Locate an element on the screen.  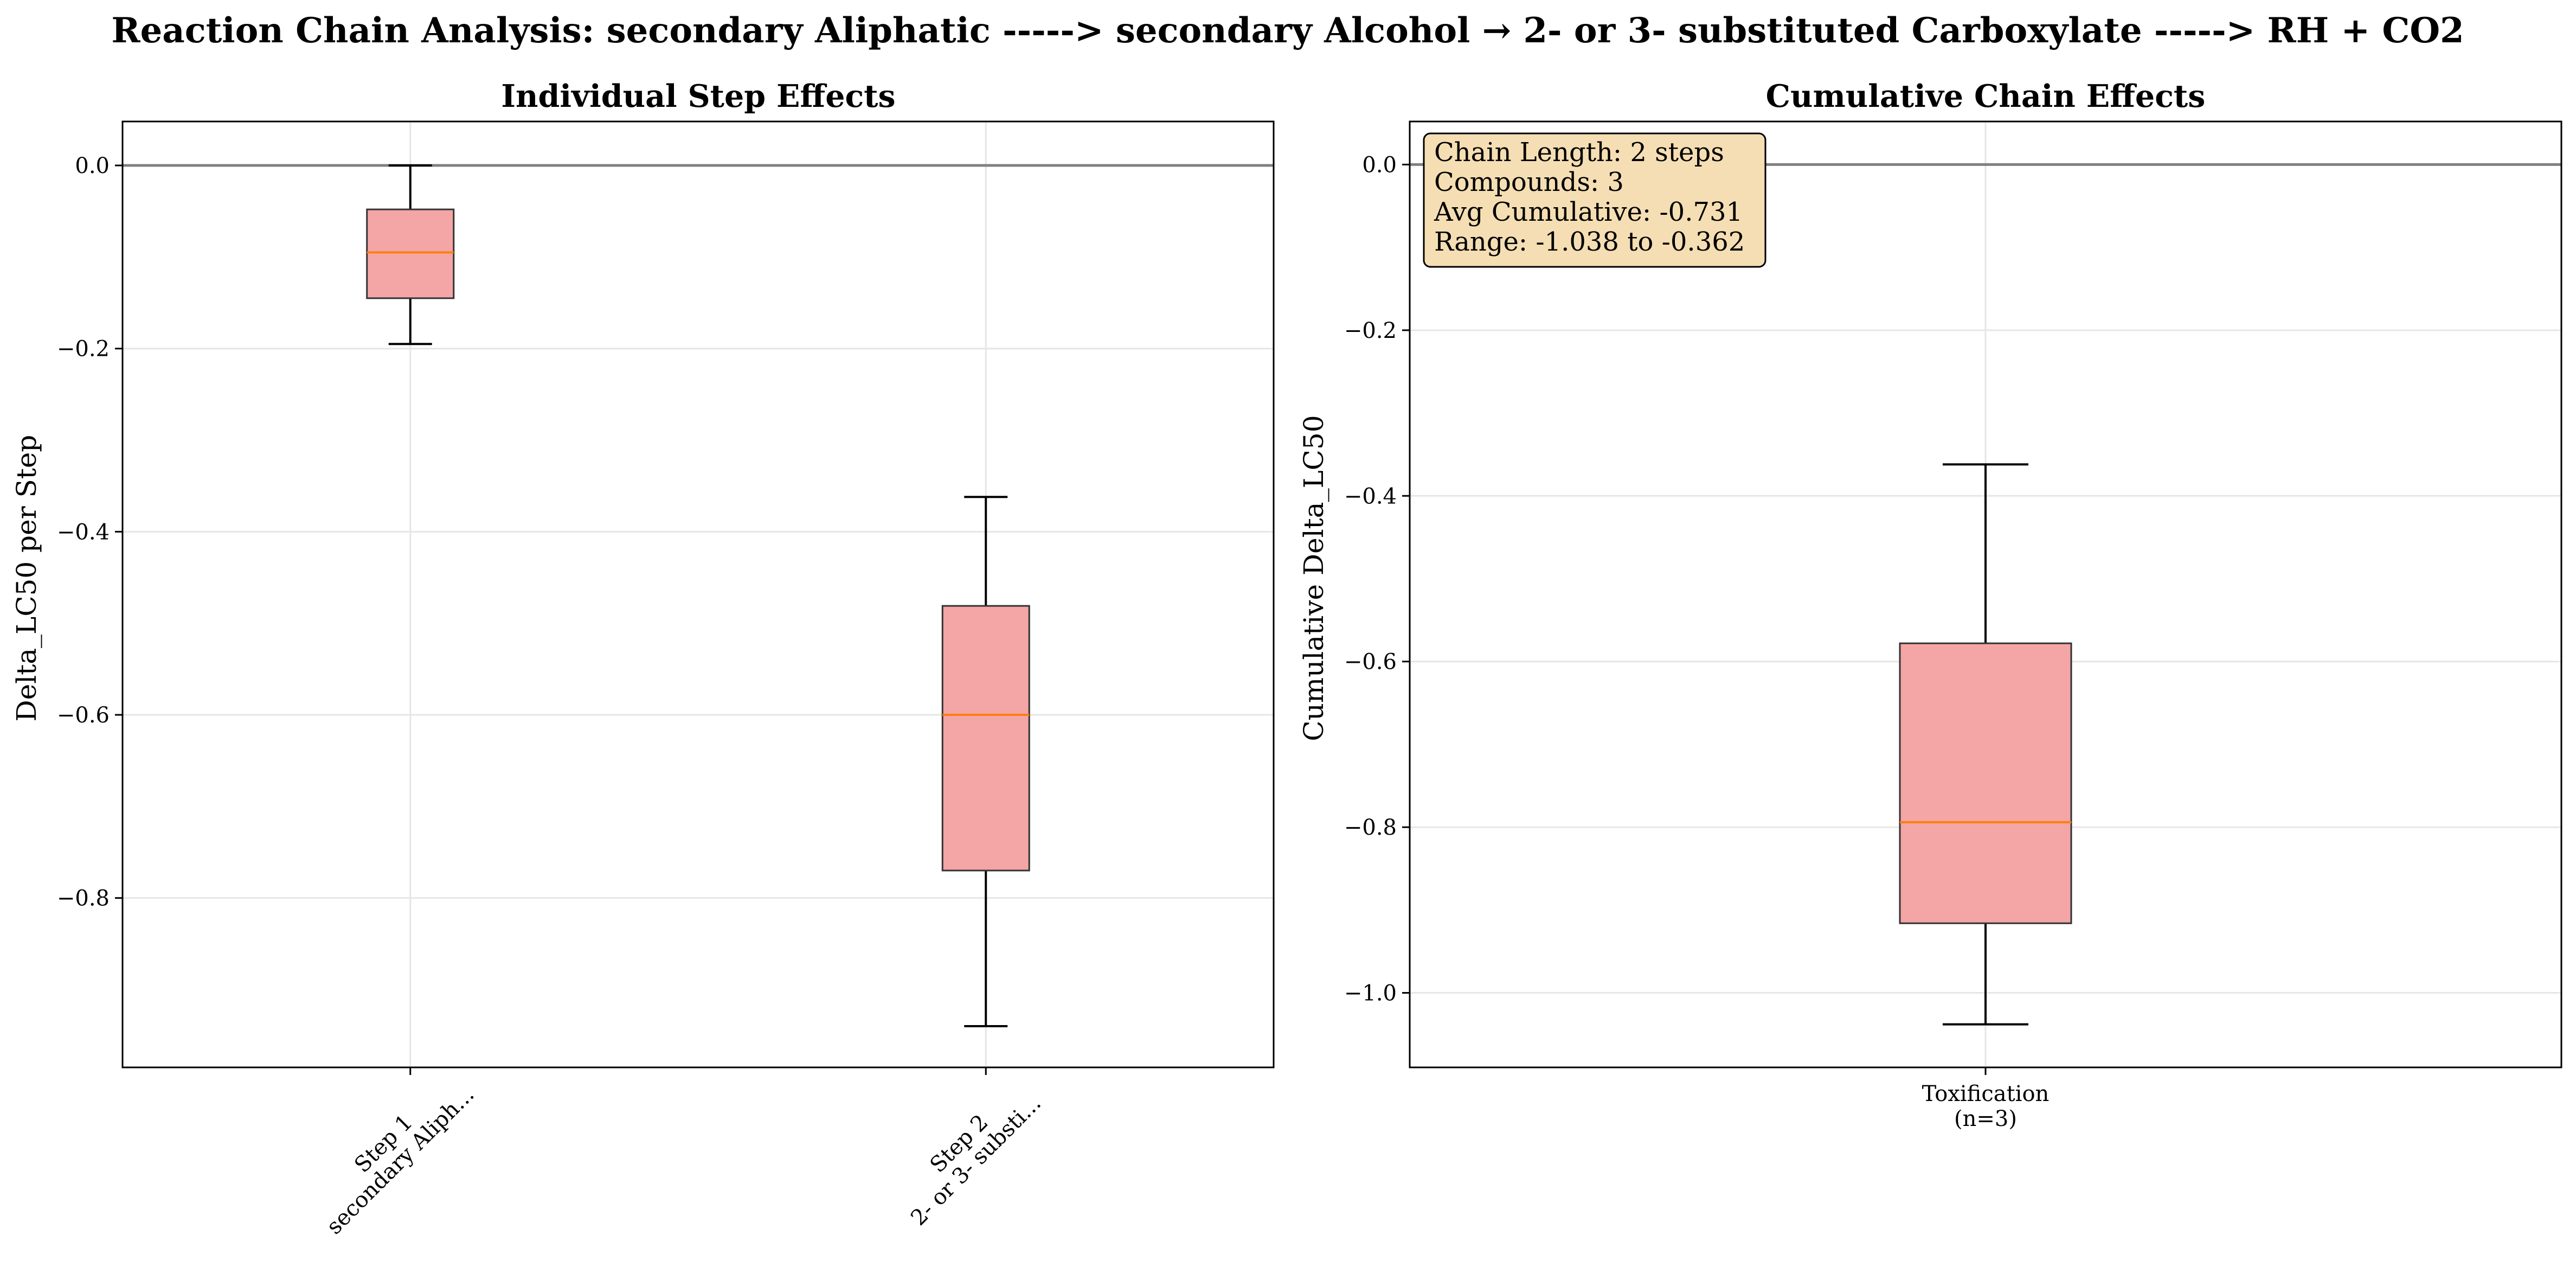
chain-summary-line: Range: -1.038 to -0.362 is located at coordinates (1590, 242).